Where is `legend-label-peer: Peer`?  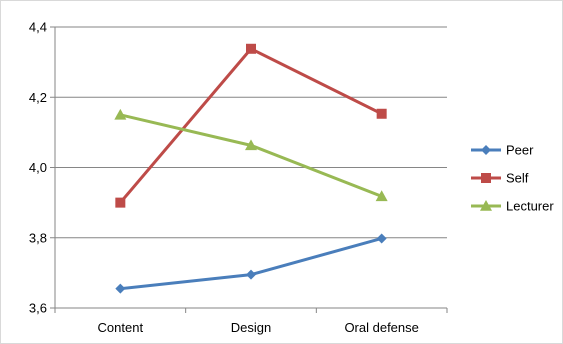
legend-label-peer: Peer is located at coordinates (520, 150).